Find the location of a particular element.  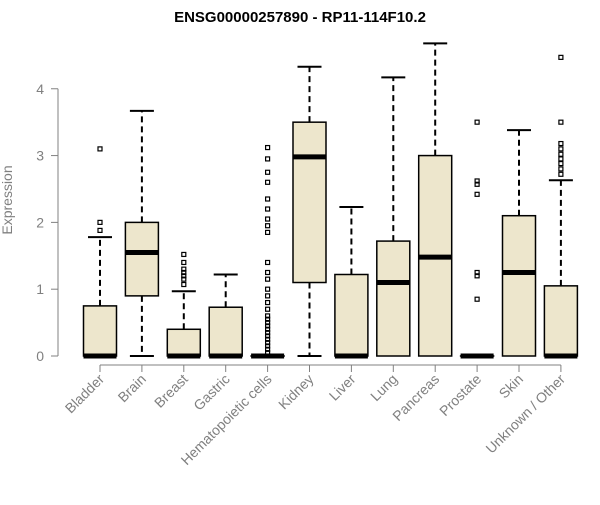

y-tick-label: 1 is located at coordinates (40, 289).